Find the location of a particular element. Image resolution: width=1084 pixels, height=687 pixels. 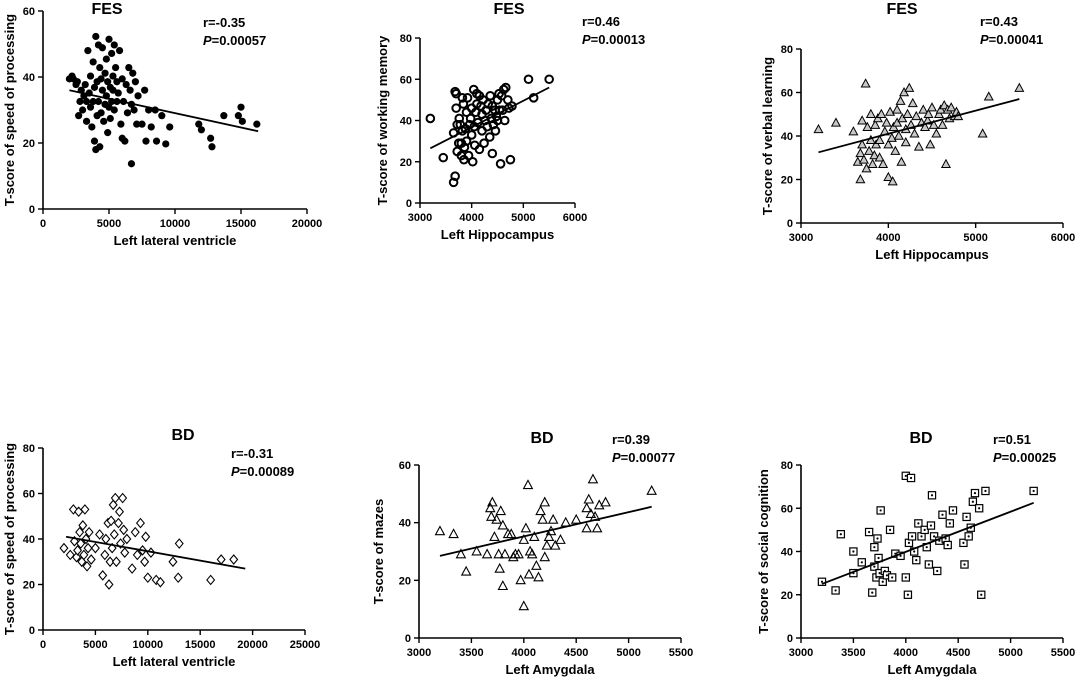

x-tick-label: 4500 is located at coordinates (958, 653).